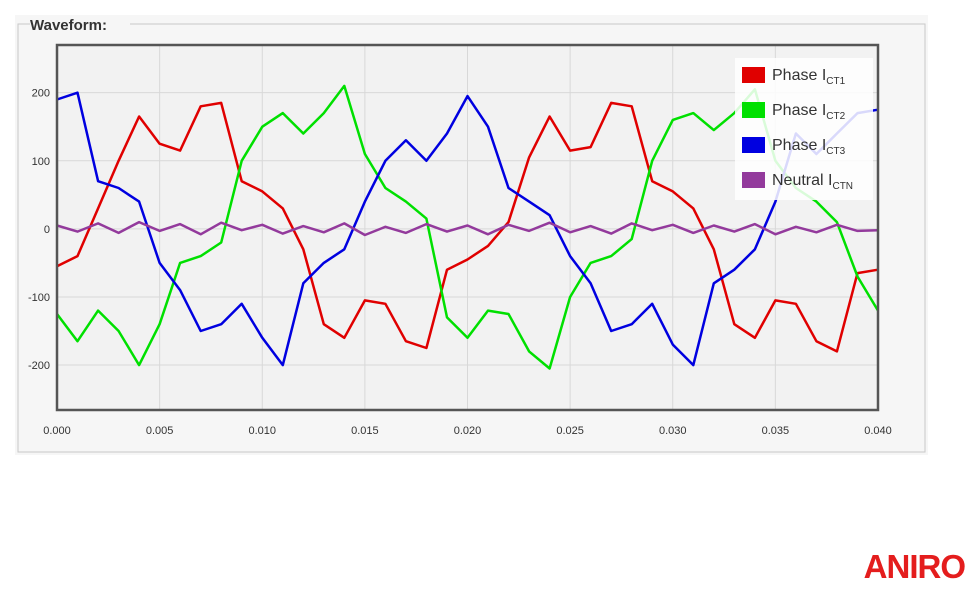  I want to click on y-tick-label: 0, so click(47, 230).